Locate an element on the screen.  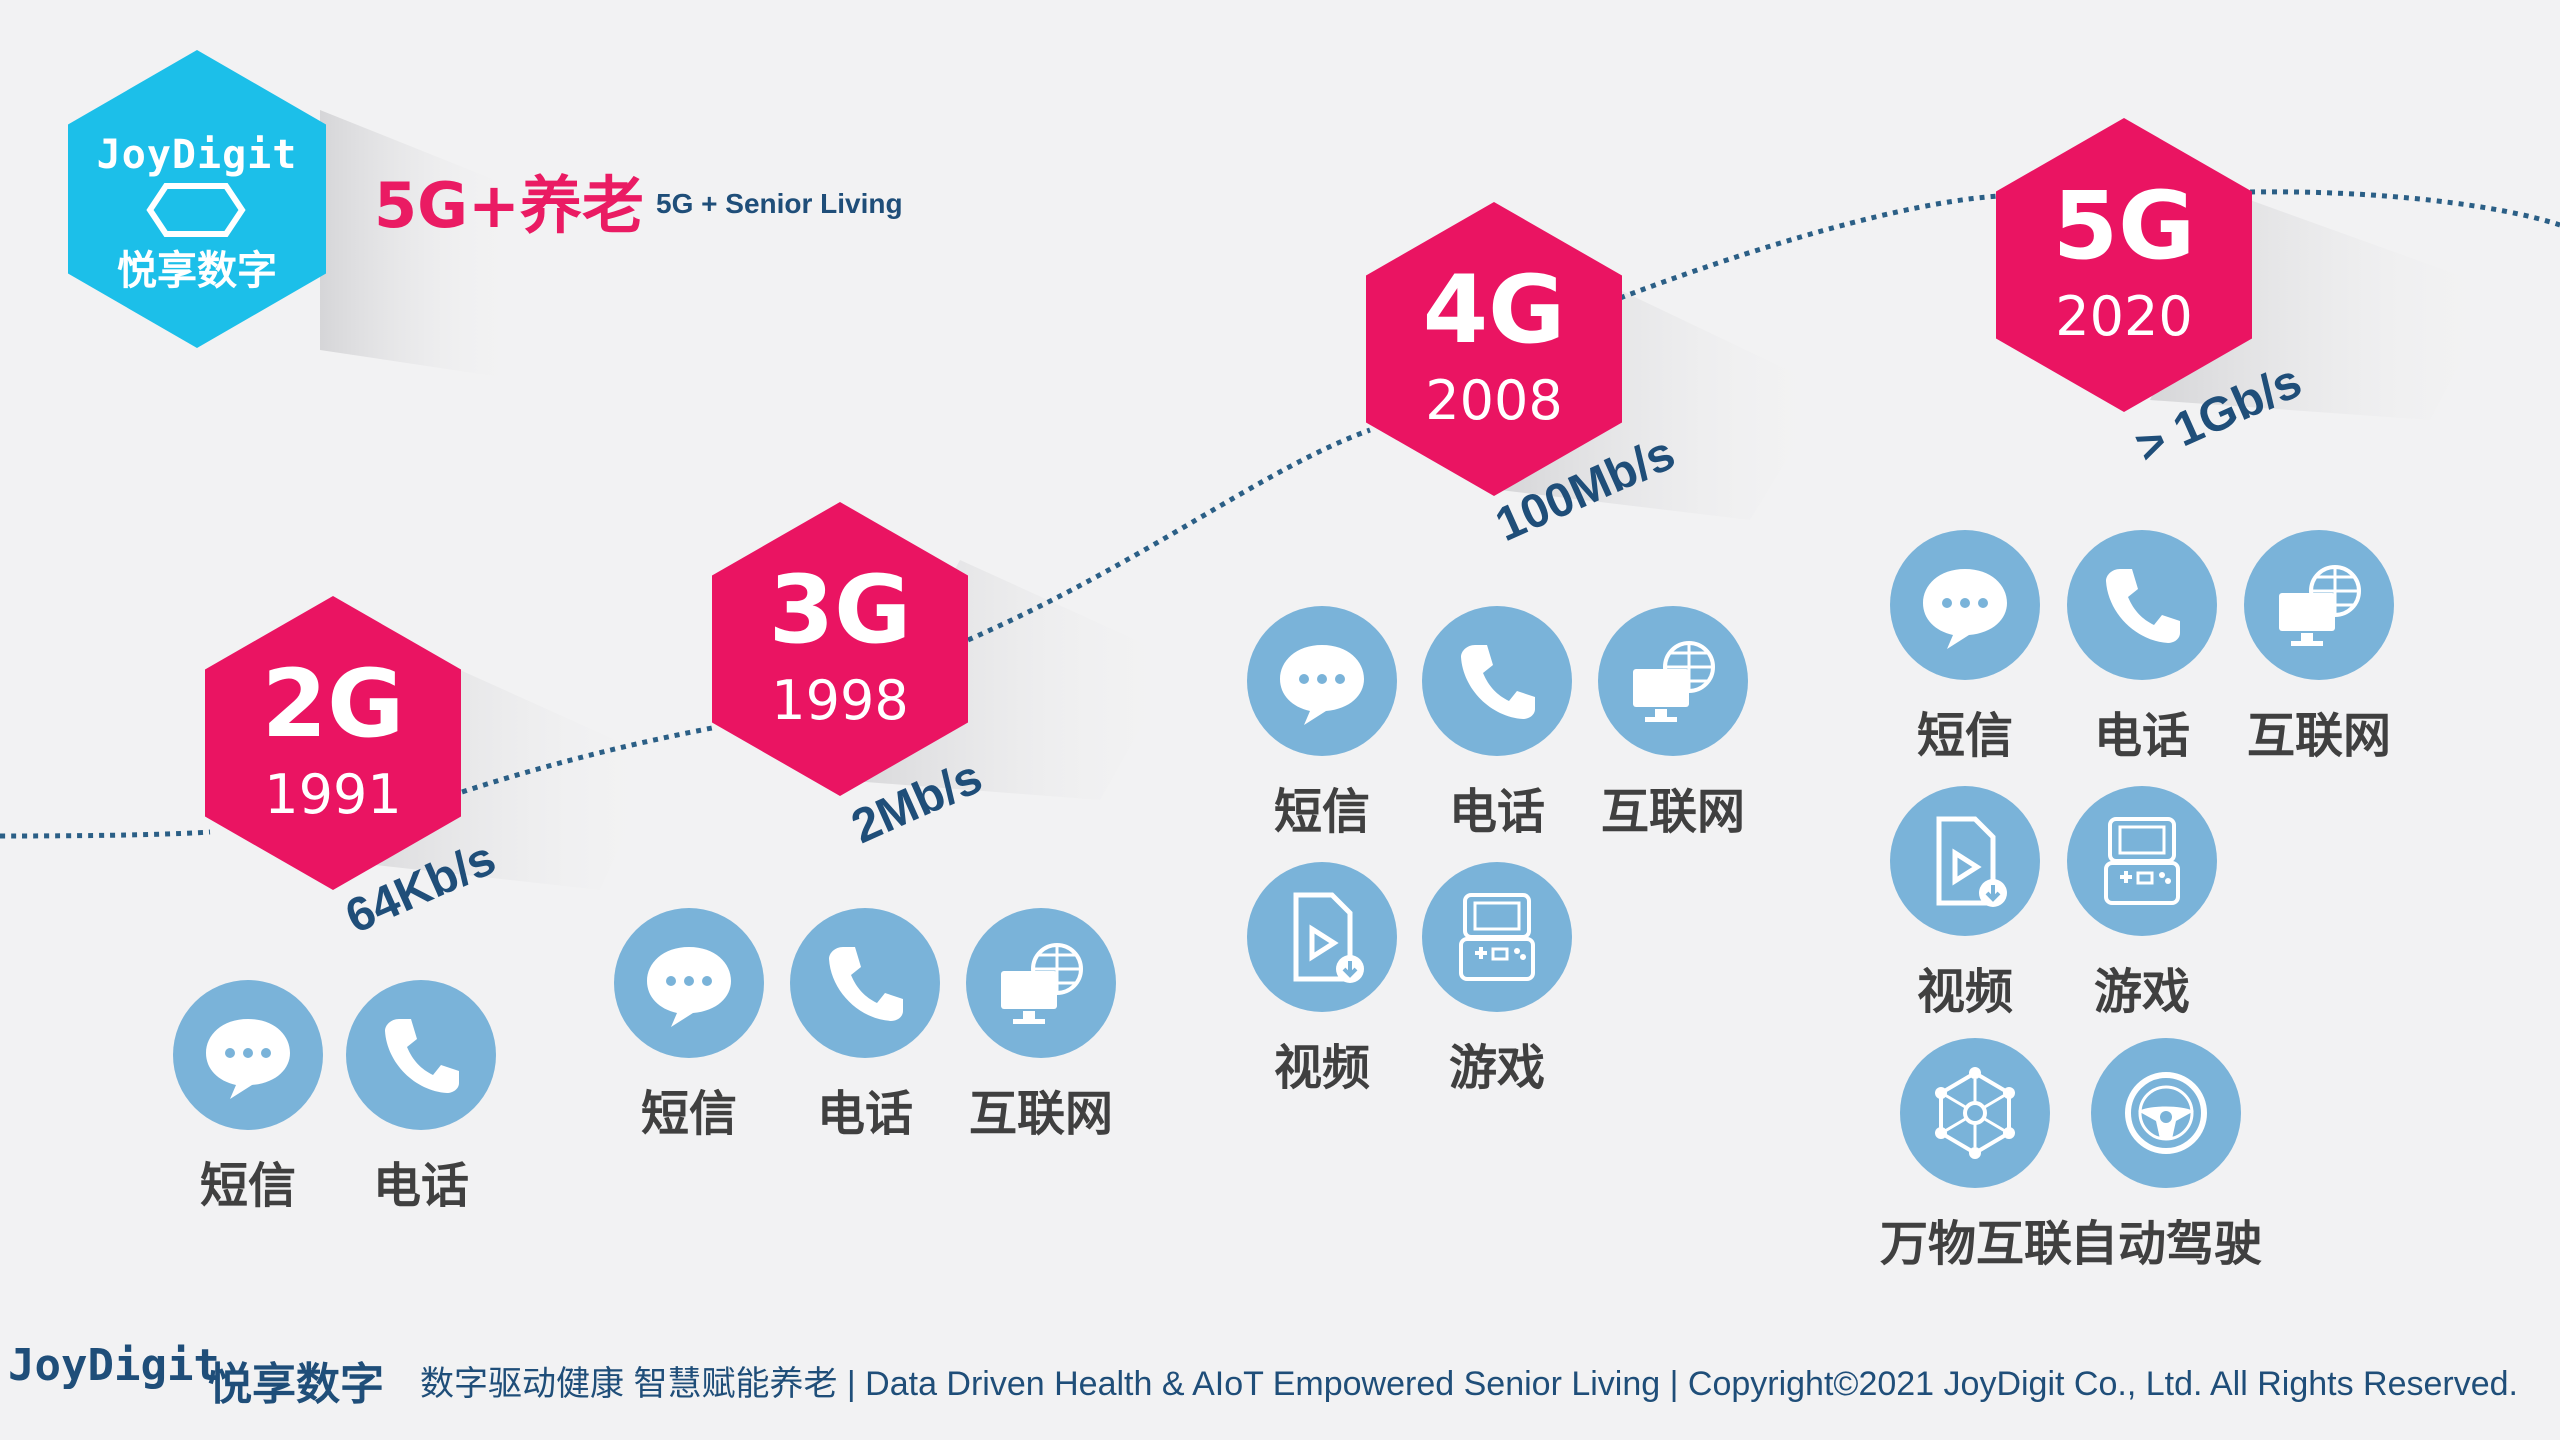
gen-name: 2G is located at coordinates (333, 704).